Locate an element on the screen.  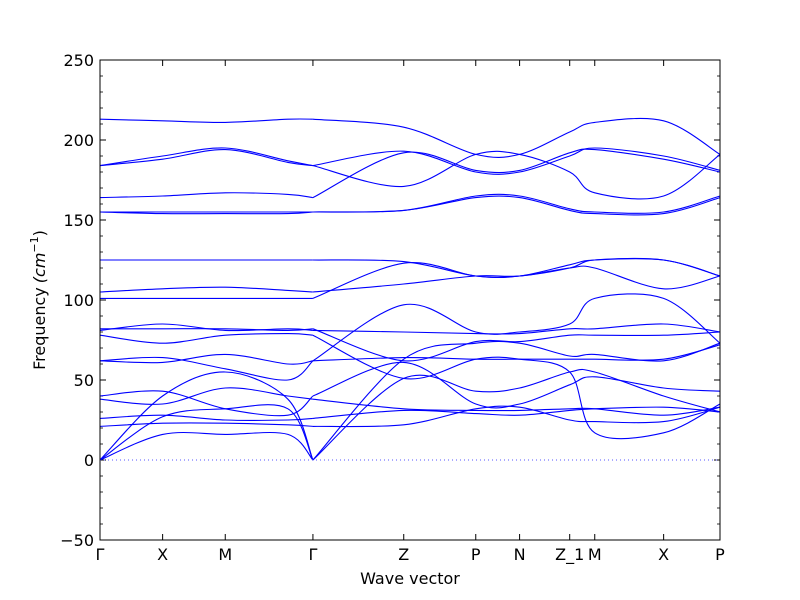
y-tick-label: 200 is located at coordinates (78, 140).